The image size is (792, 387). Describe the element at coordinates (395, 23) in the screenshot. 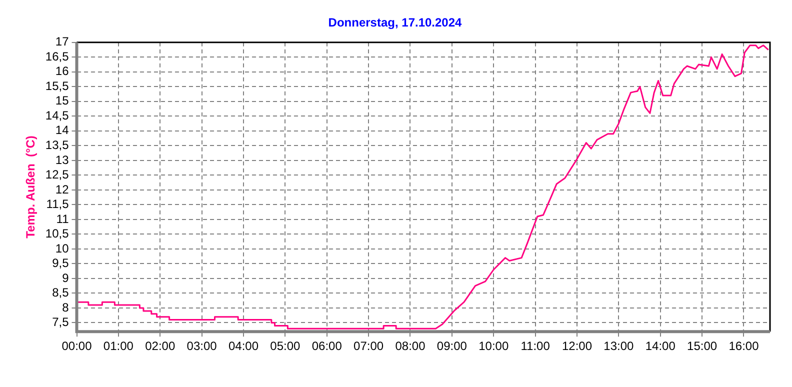

I see `chart-title: Donnerstag, 17.10.2024` at that location.